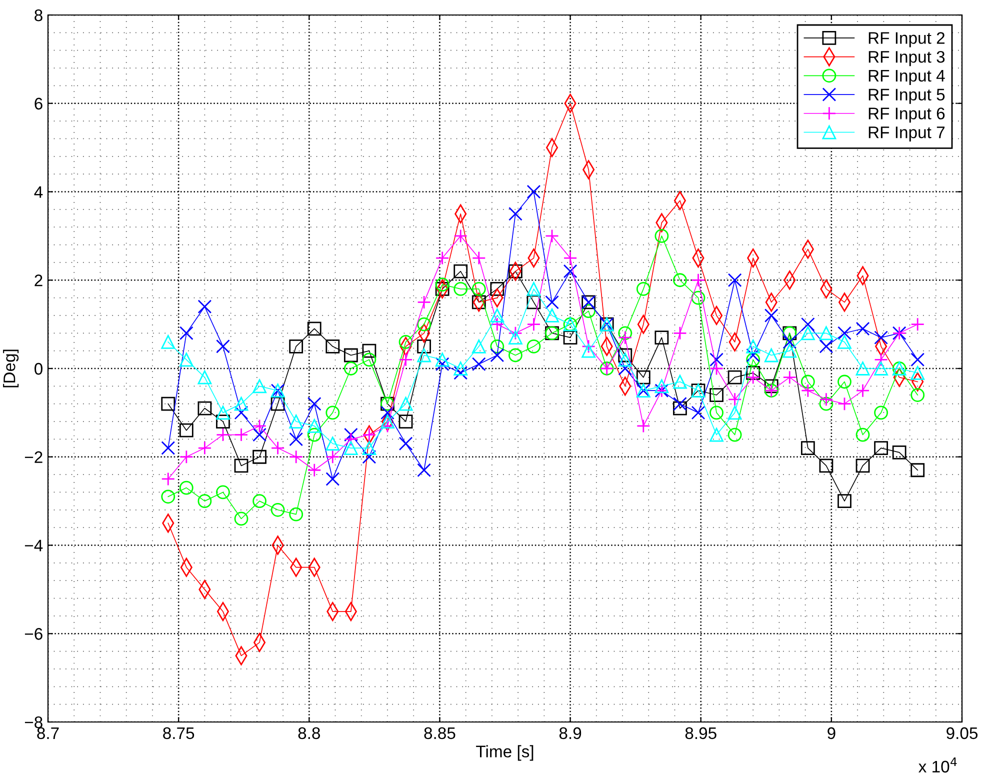 The image size is (992, 782). What do you see at coordinates (906, 134) in the screenshot?
I see `legend-label: RF Input 7` at bounding box center [906, 134].